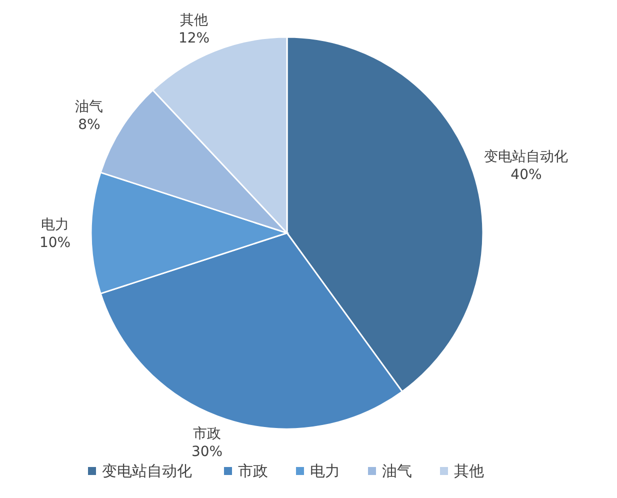 This screenshot has height=498, width=617. Describe the element at coordinates (469, 471) in the screenshot. I see `legend-label: 其他` at that location.